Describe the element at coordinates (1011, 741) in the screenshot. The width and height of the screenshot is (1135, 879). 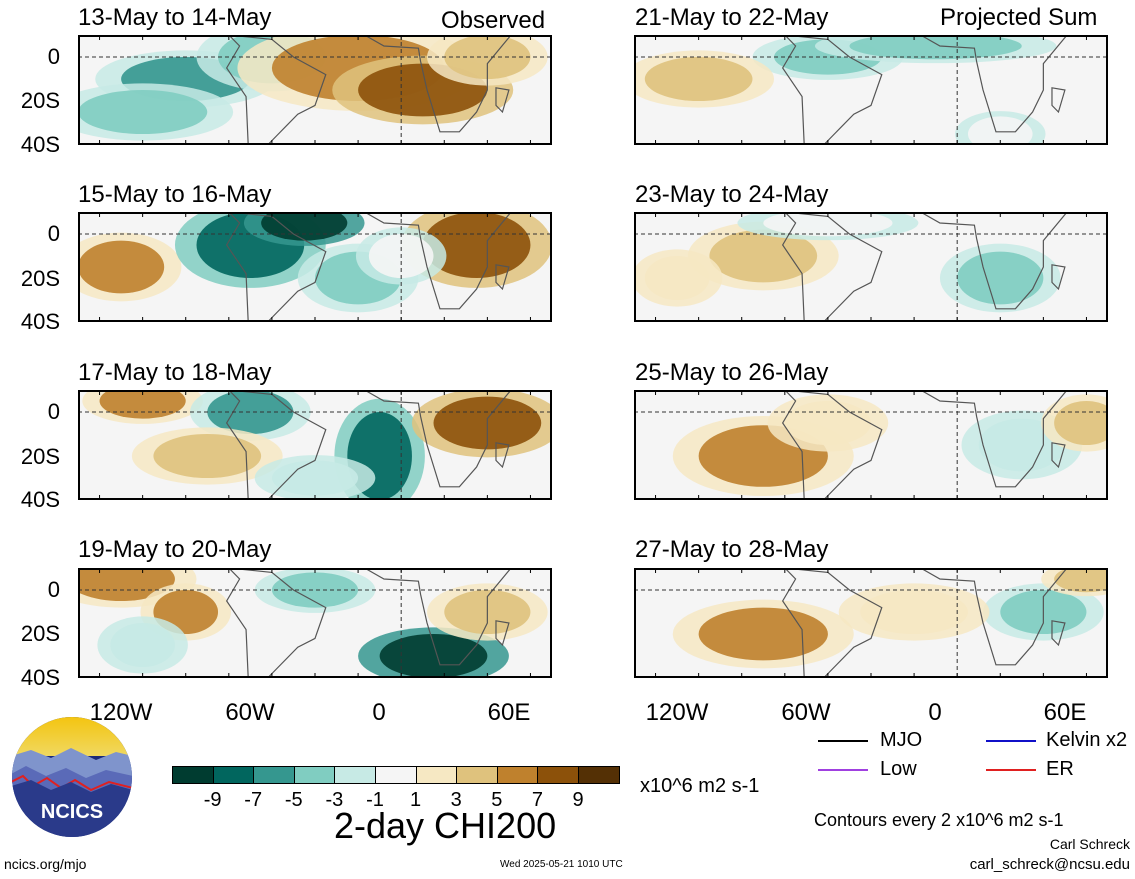
I see `kelvin-legend-line` at that location.